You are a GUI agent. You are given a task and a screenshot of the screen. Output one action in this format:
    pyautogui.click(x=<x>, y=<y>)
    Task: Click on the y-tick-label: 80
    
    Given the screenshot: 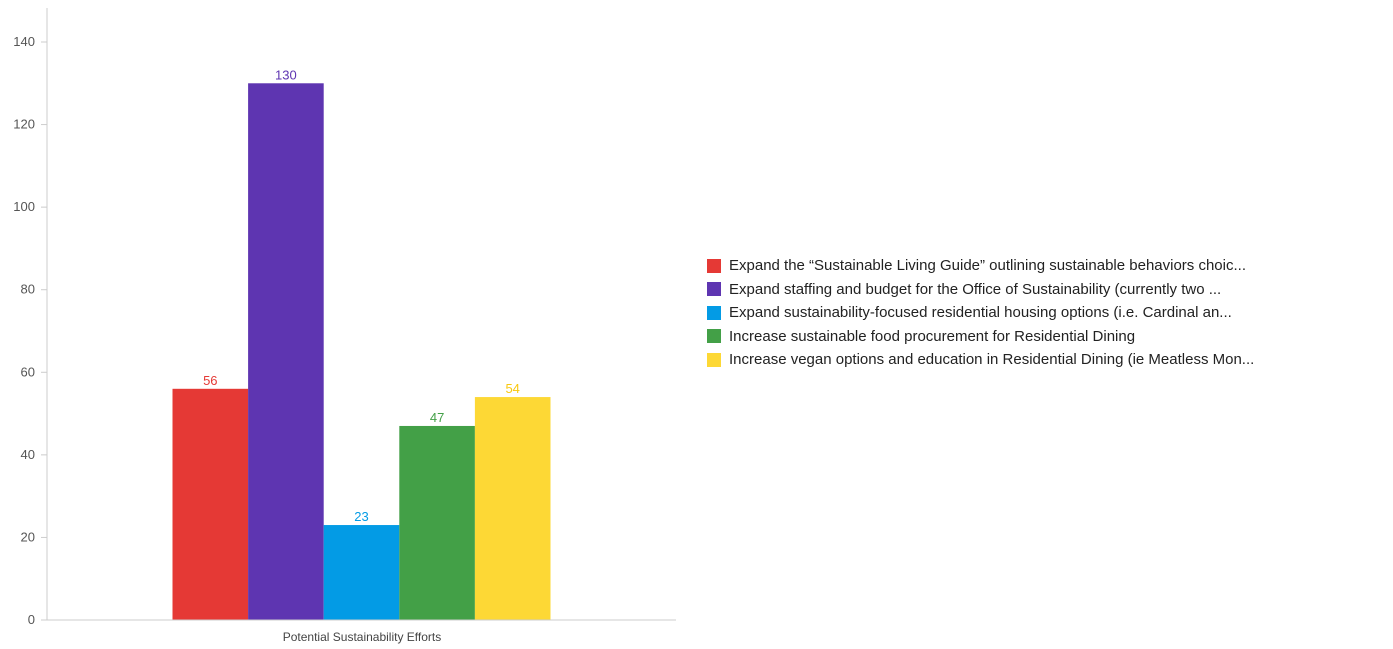 What is the action you would take?
    pyautogui.click(x=28, y=289)
    